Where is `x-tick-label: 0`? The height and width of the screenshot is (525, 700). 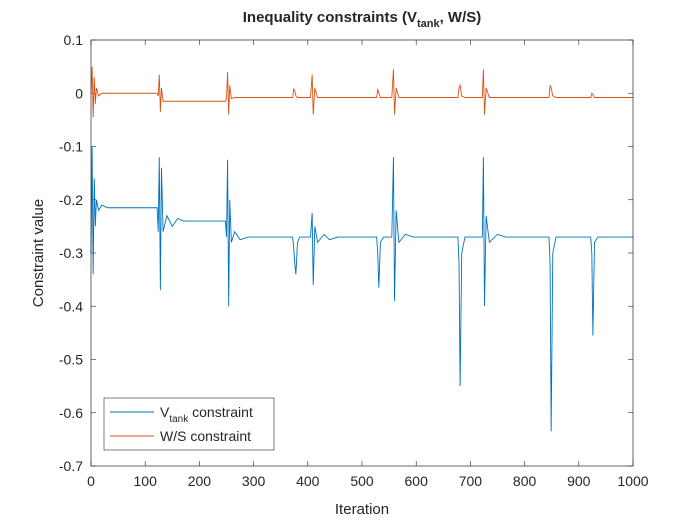
x-tick-label: 0 is located at coordinates (91, 481).